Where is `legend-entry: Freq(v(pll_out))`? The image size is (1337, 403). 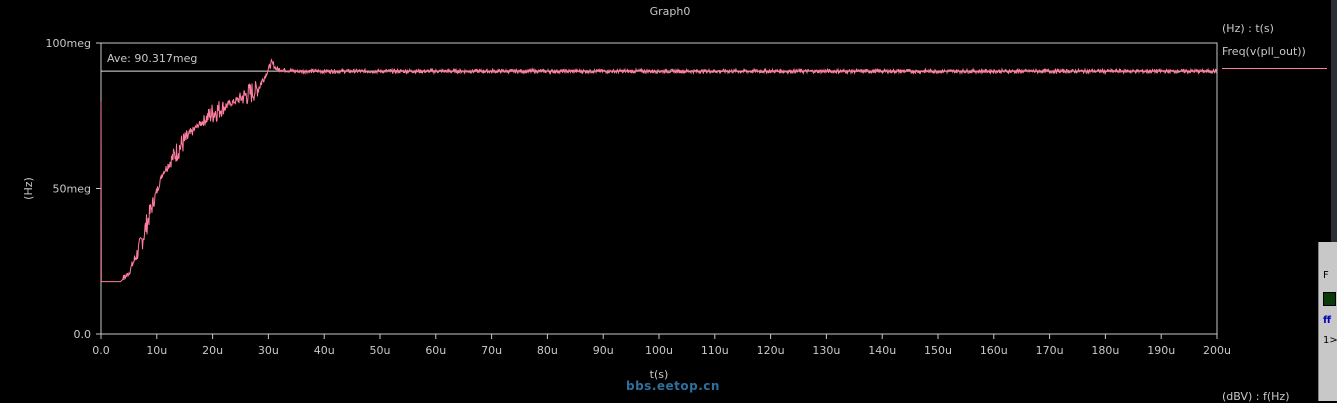
legend-entry: Freq(v(pll_out)) is located at coordinates (1264, 51).